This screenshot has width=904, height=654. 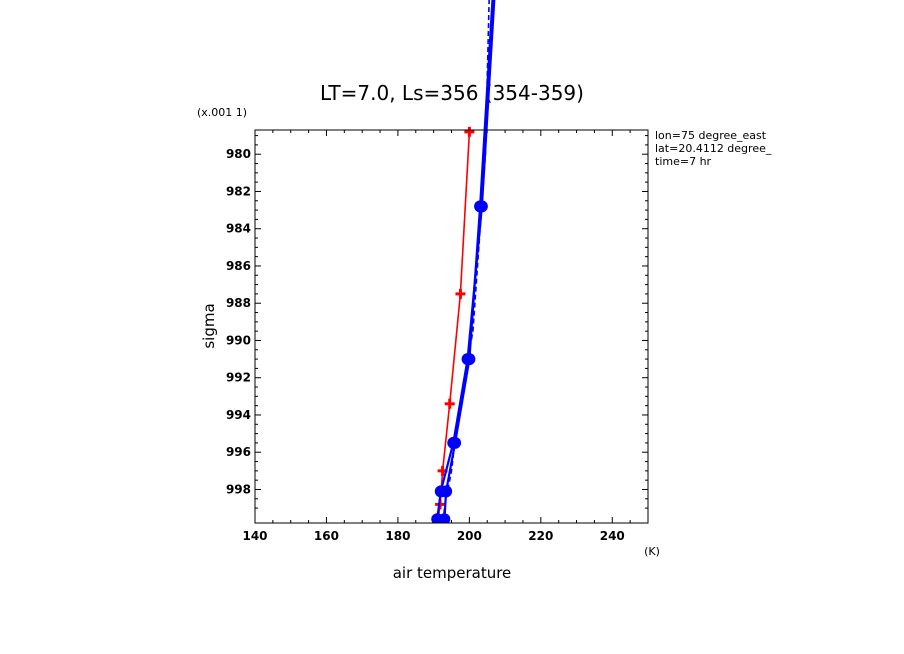 What do you see at coordinates (397, 536) in the screenshot?
I see `x-tick-label: 180` at bounding box center [397, 536].